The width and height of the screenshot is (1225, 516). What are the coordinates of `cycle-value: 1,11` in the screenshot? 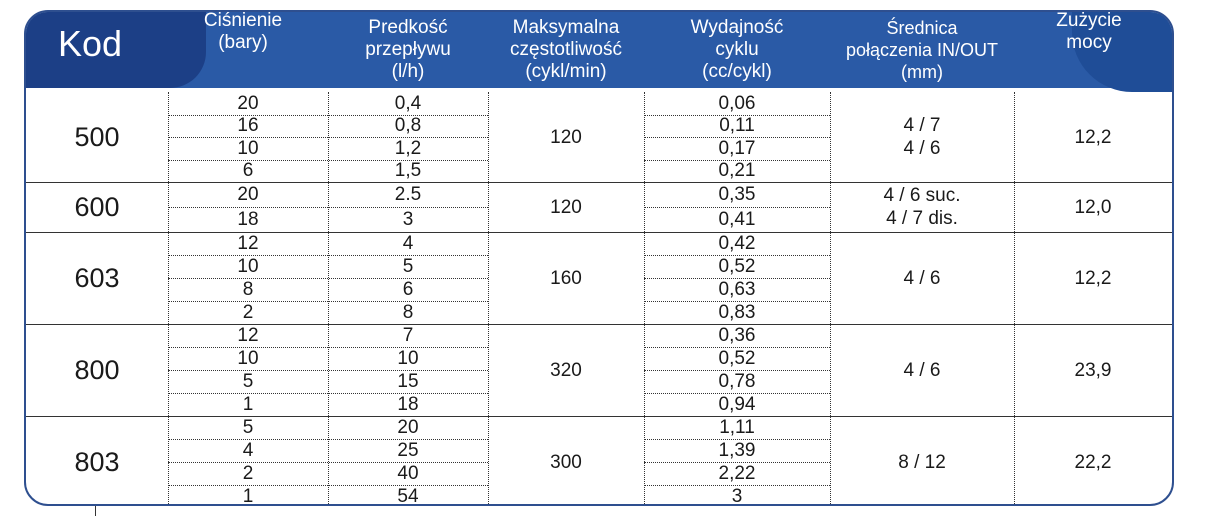 It's located at (737, 427).